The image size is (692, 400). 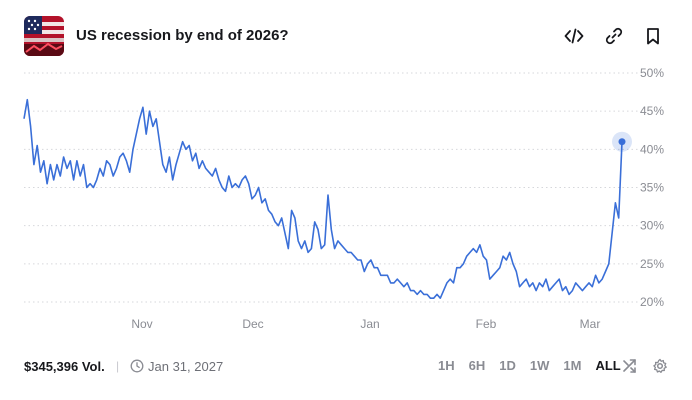 I want to click on x-axis-labels: Nov Dec Jan Feb Mar, so click(x=365, y=324).